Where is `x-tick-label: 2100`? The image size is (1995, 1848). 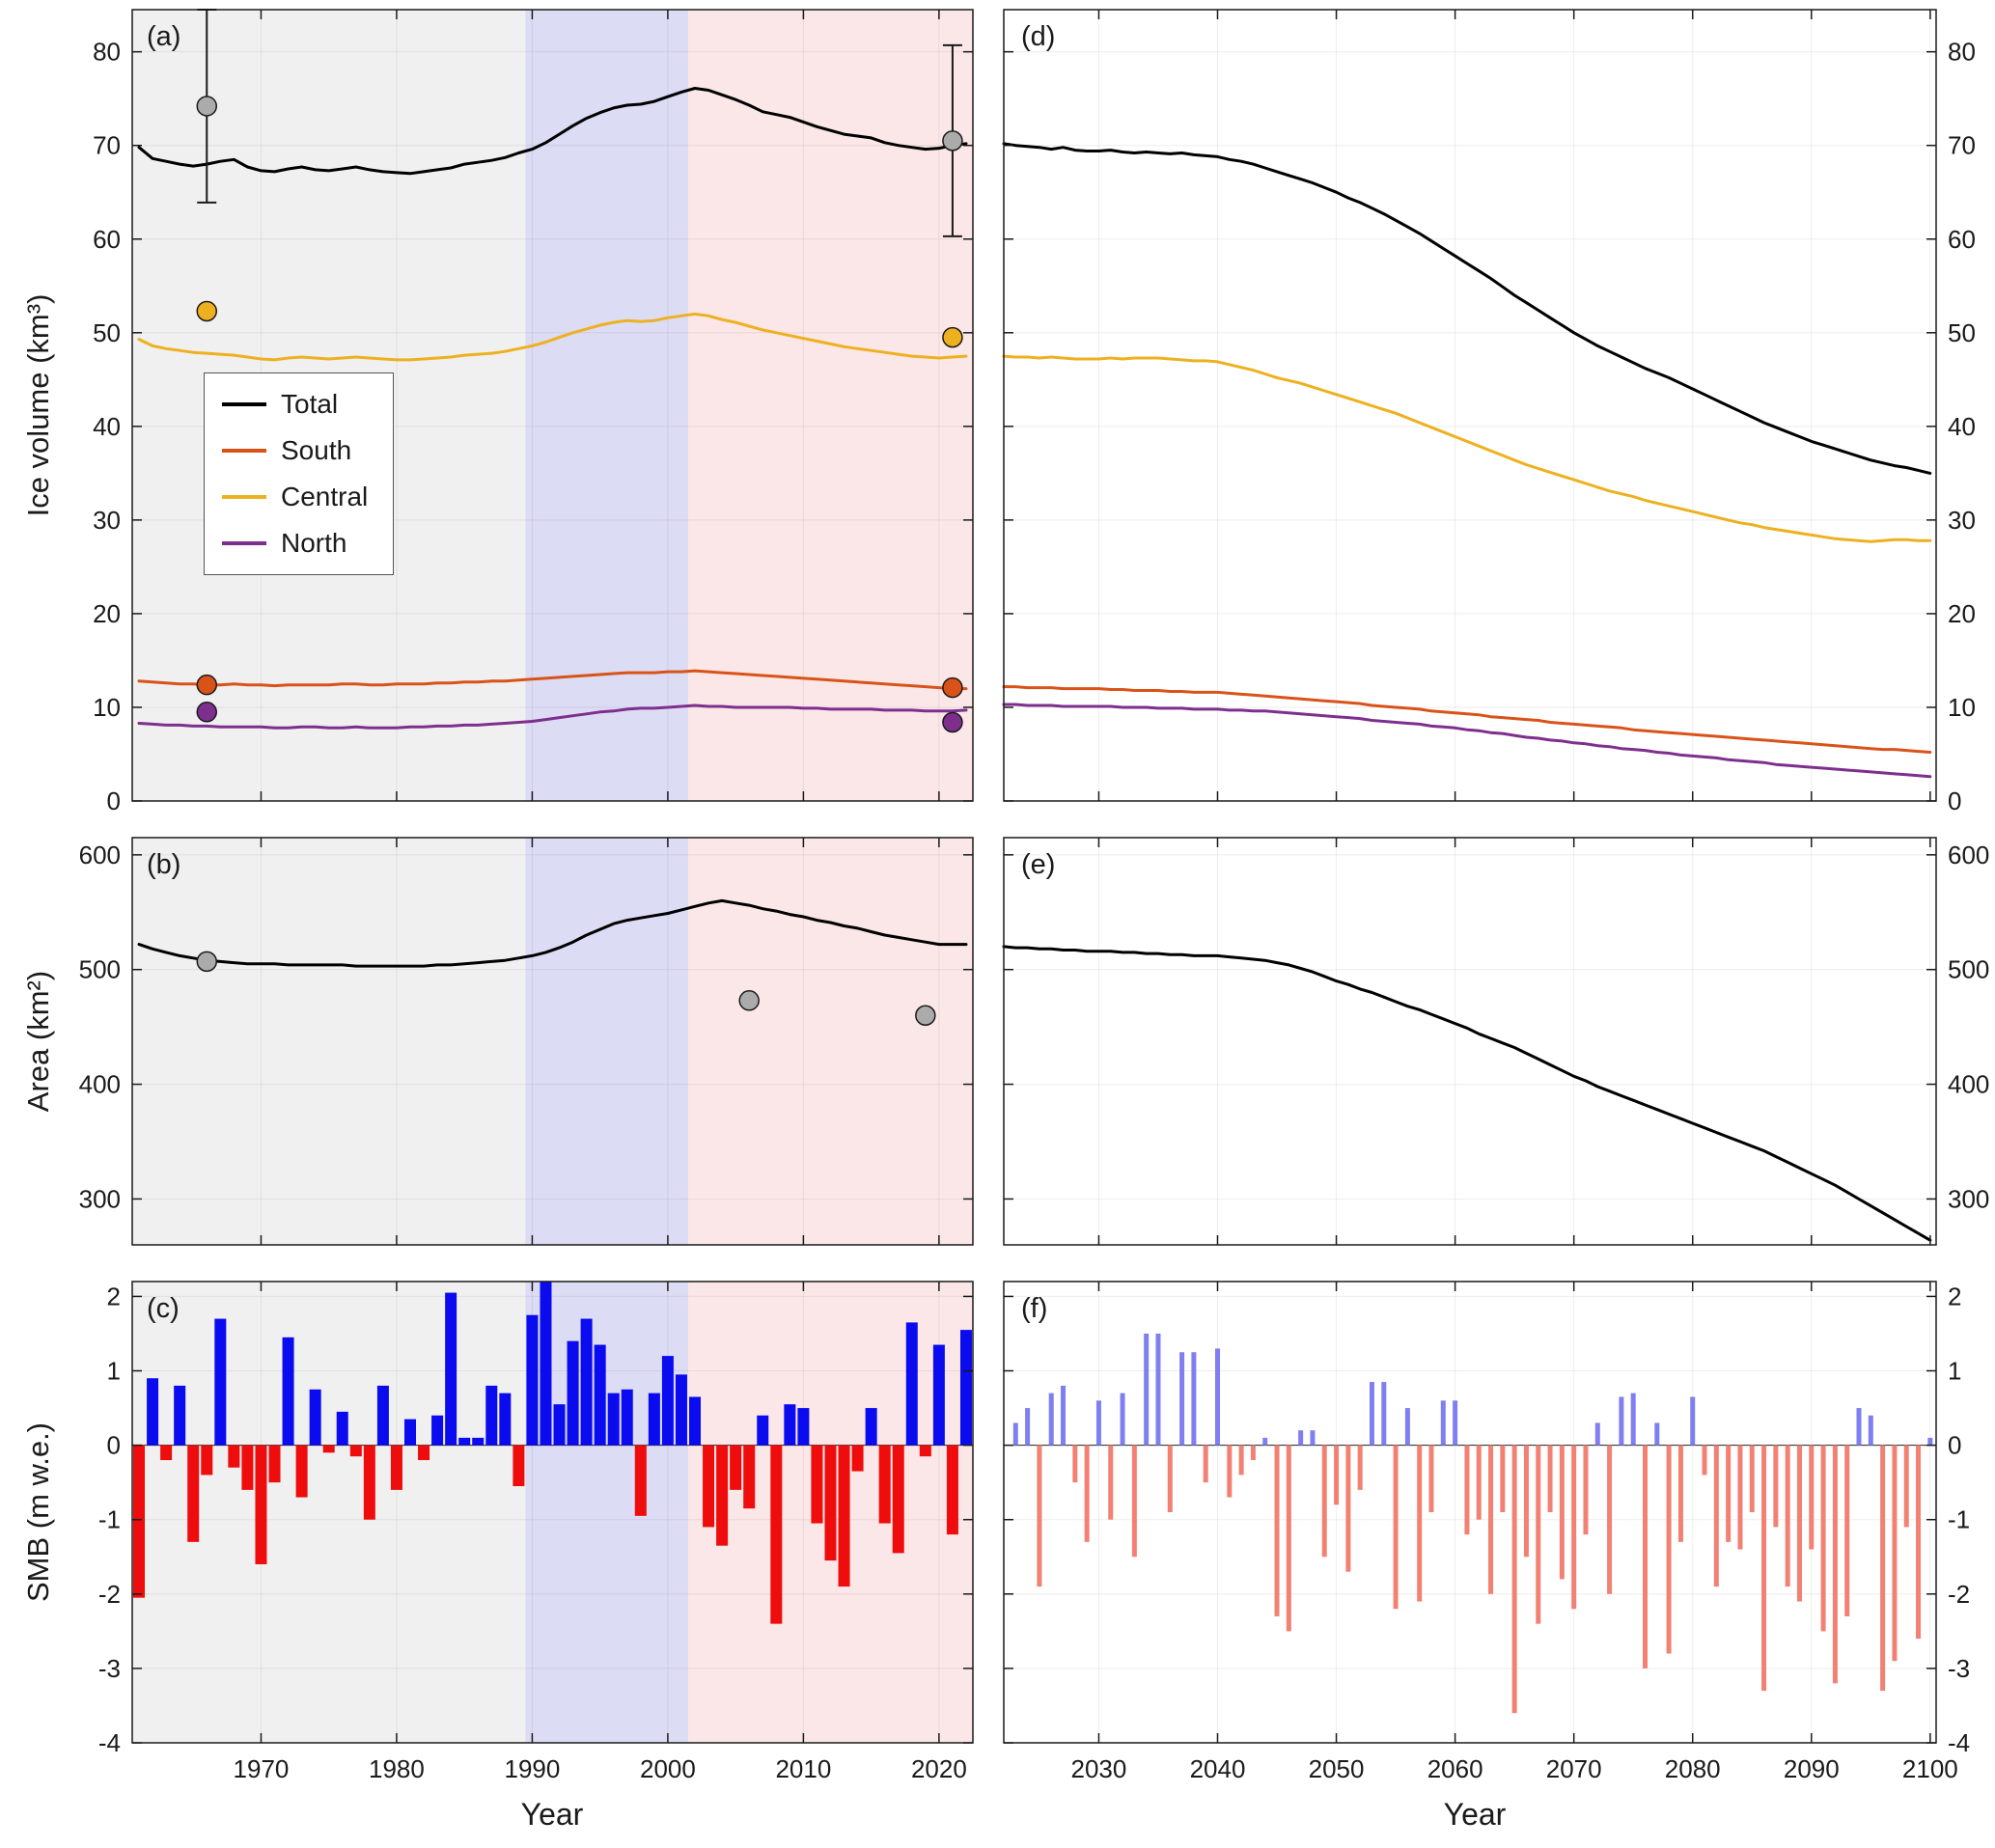 x-tick-label: 2100 is located at coordinates (1930, 1768).